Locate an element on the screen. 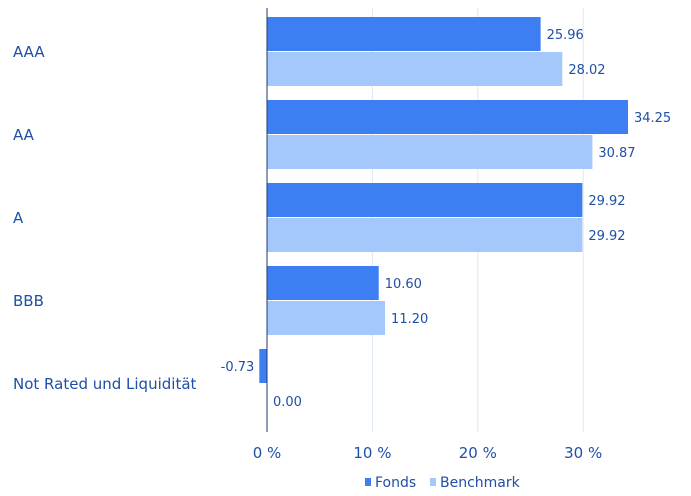  value-label-fonds-1: 34.25 is located at coordinates (652, 118).